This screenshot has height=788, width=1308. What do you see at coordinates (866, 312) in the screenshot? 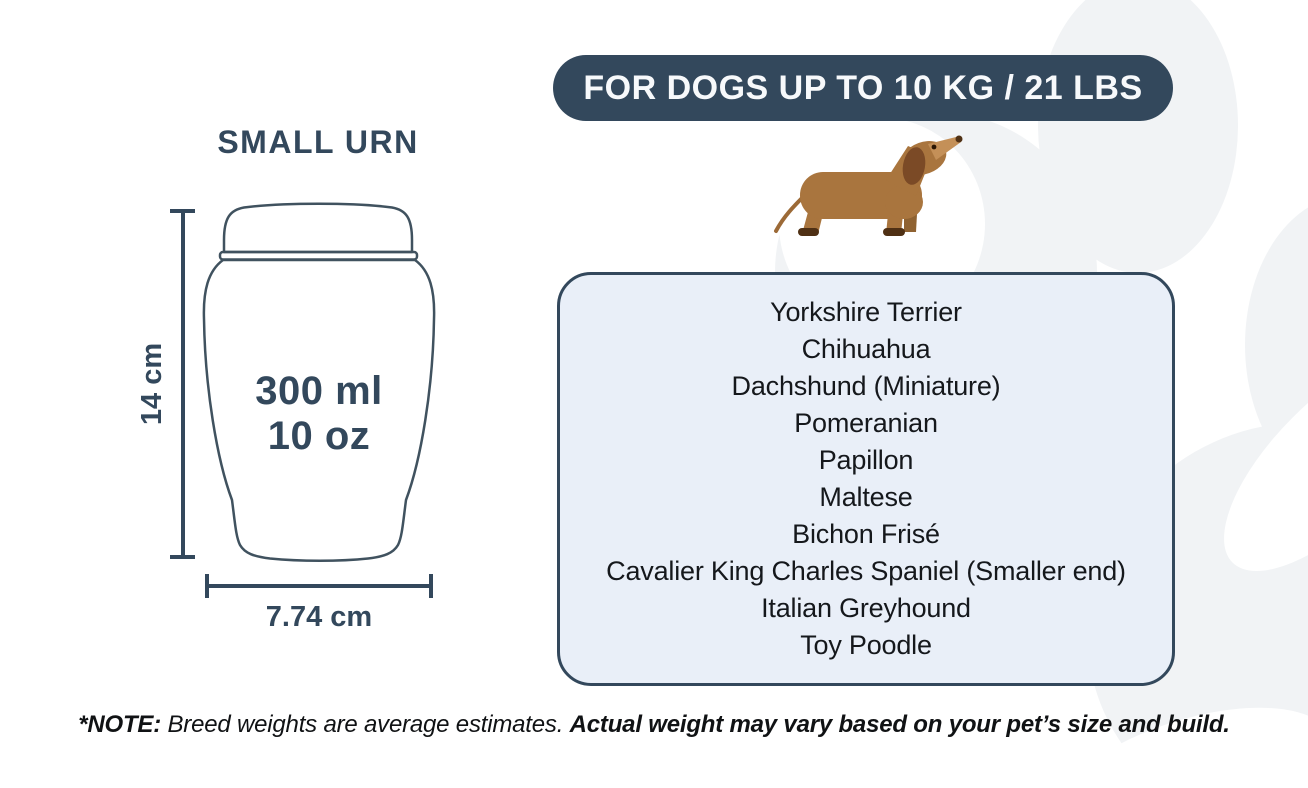
I see `breed-item: Yorkshire Terrier` at bounding box center [866, 312].